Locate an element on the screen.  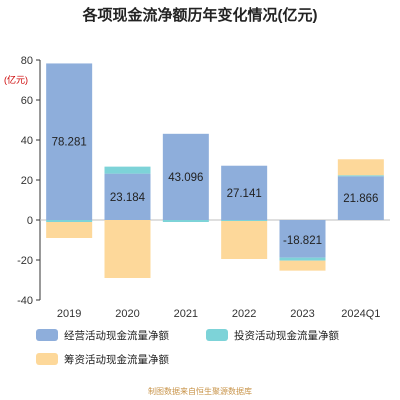
data-label: 27.141 is located at coordinates (244, 194).